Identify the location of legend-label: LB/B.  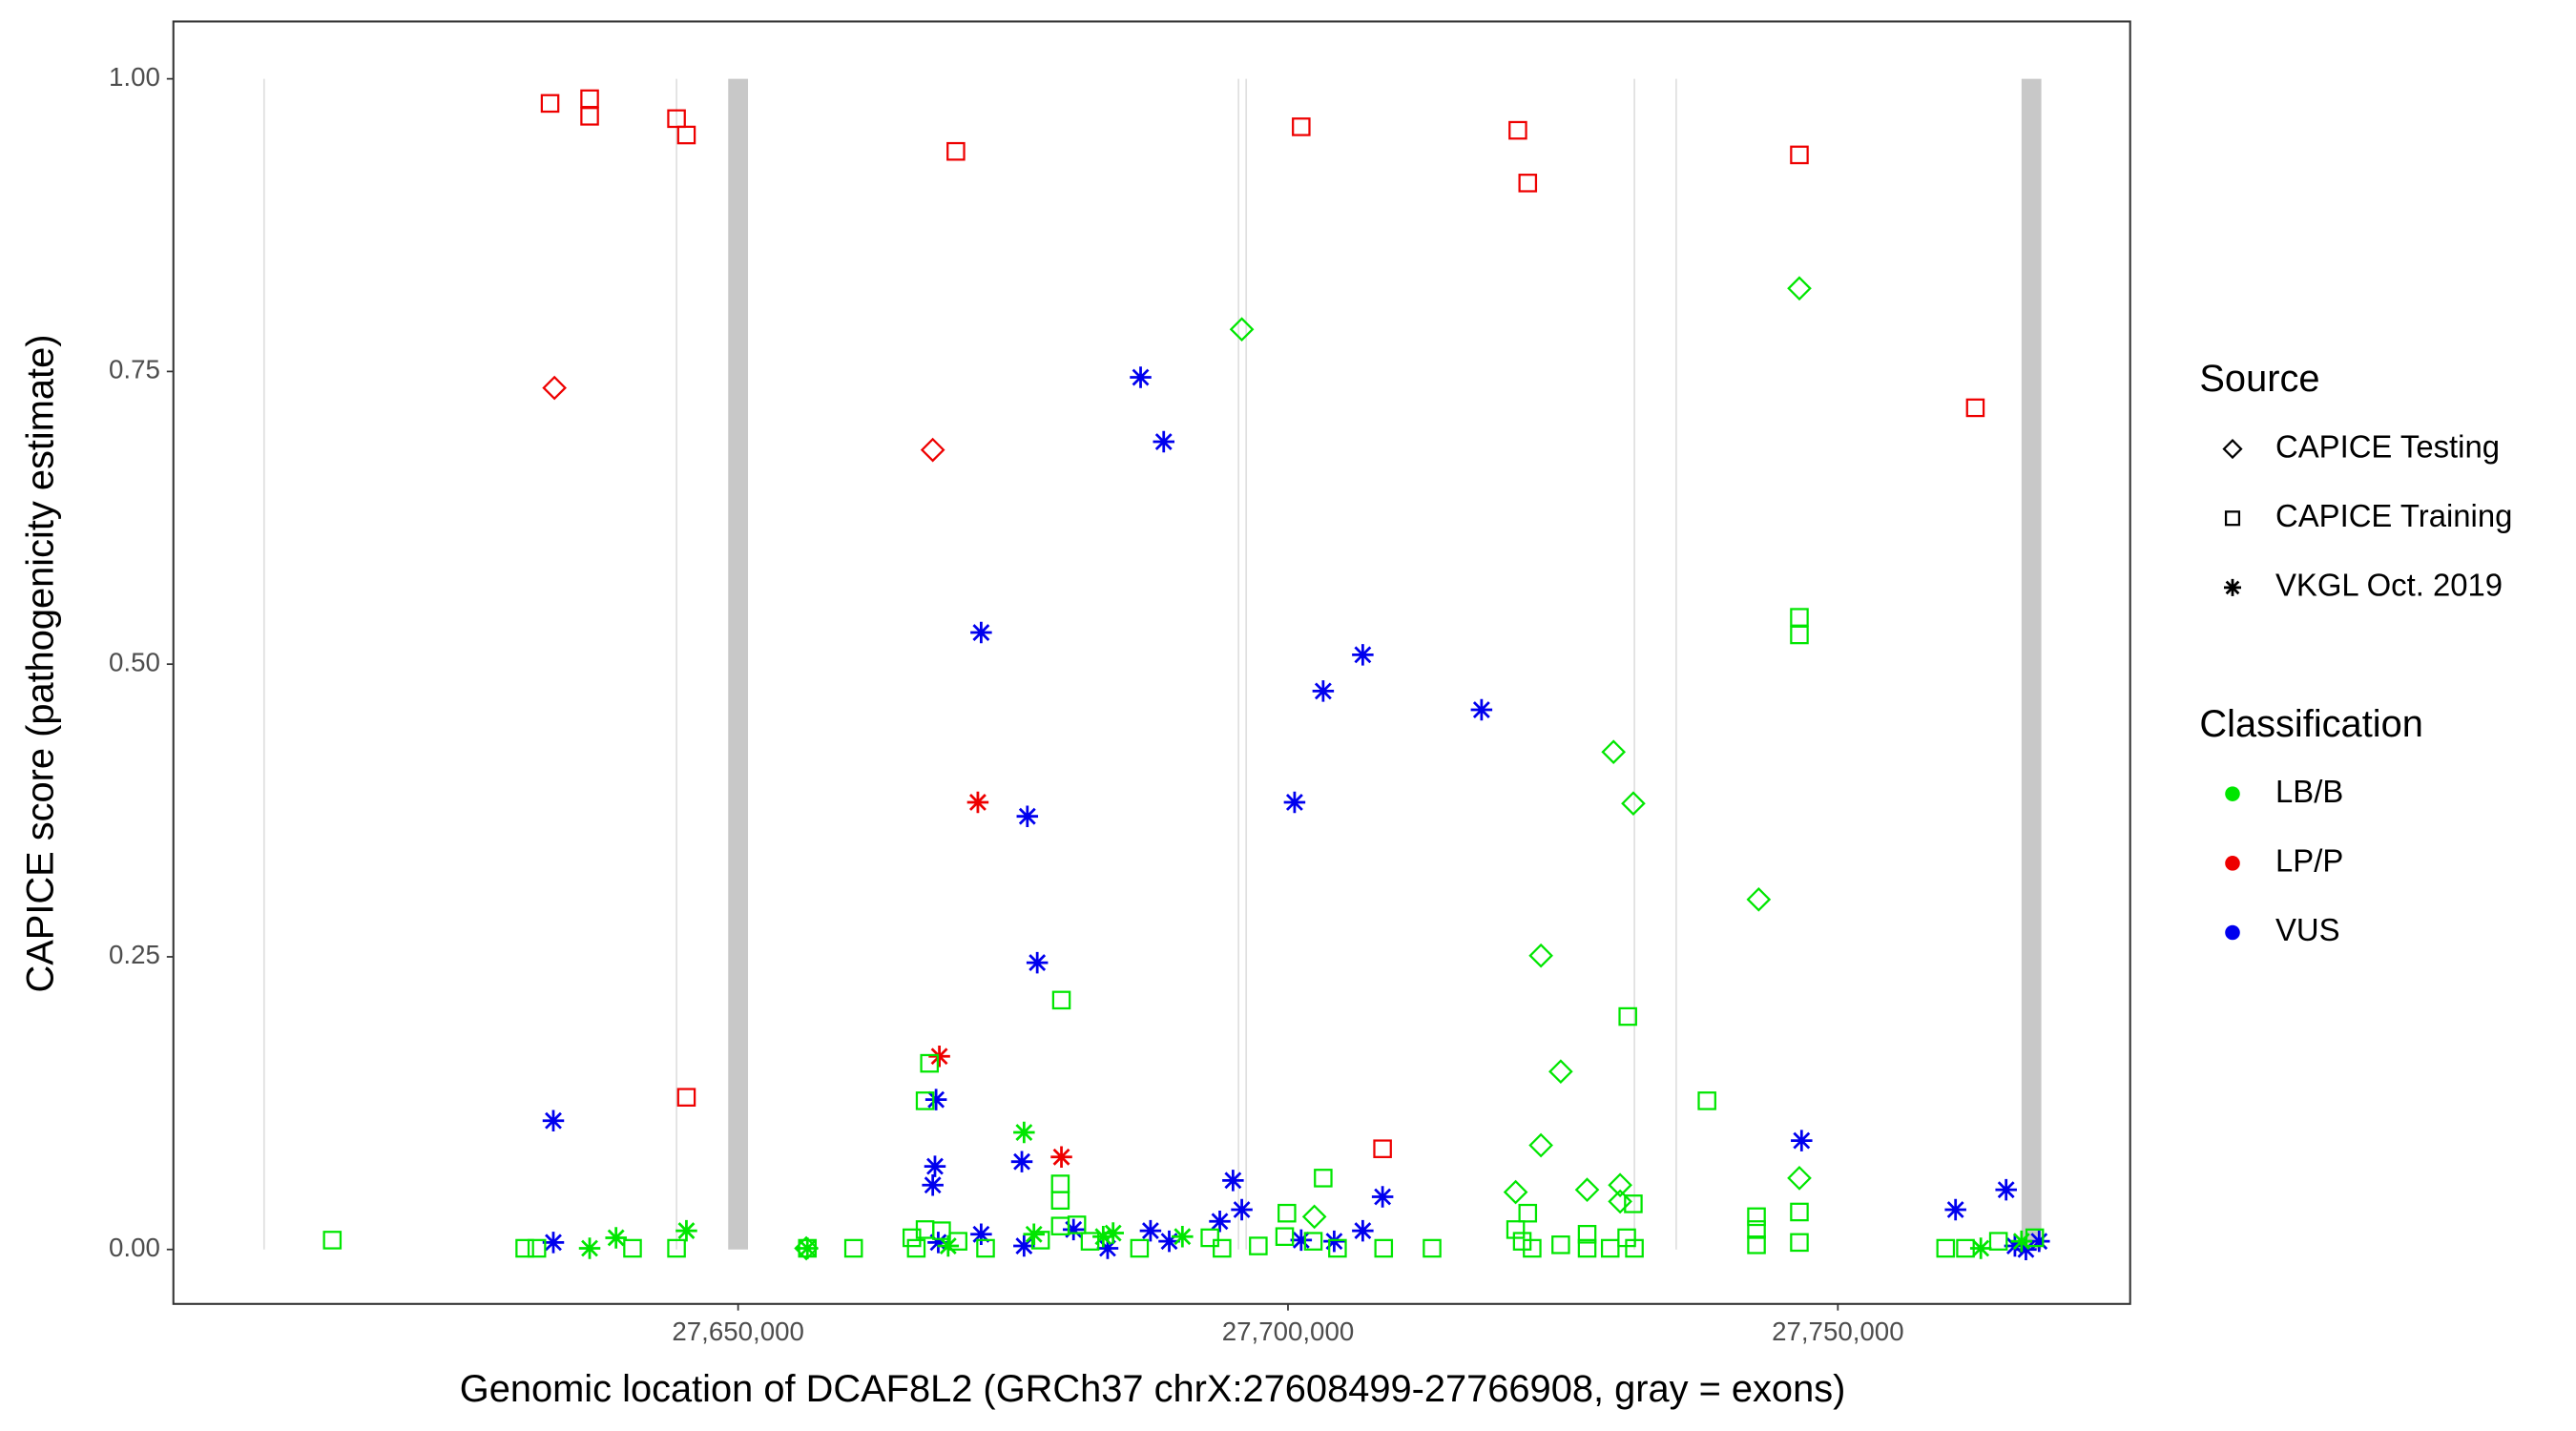
(2309, 791).